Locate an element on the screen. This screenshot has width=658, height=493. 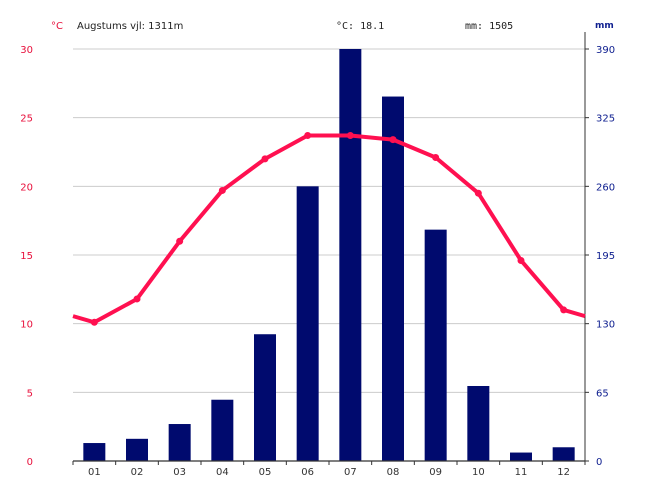
right-tick-label: 325 is located at coordinates (605, 119).